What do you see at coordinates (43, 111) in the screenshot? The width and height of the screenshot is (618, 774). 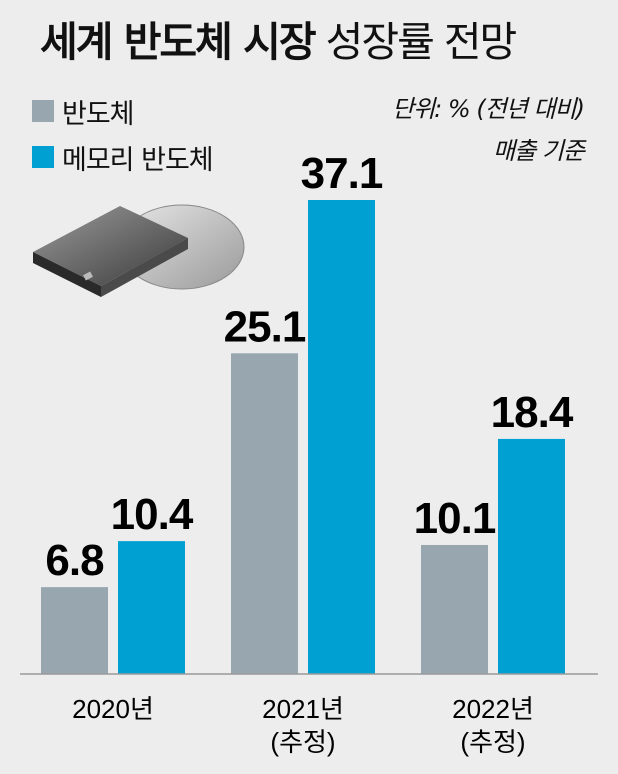 I see `legend-swatch-semiconductor` at bounding box center [43, 111].